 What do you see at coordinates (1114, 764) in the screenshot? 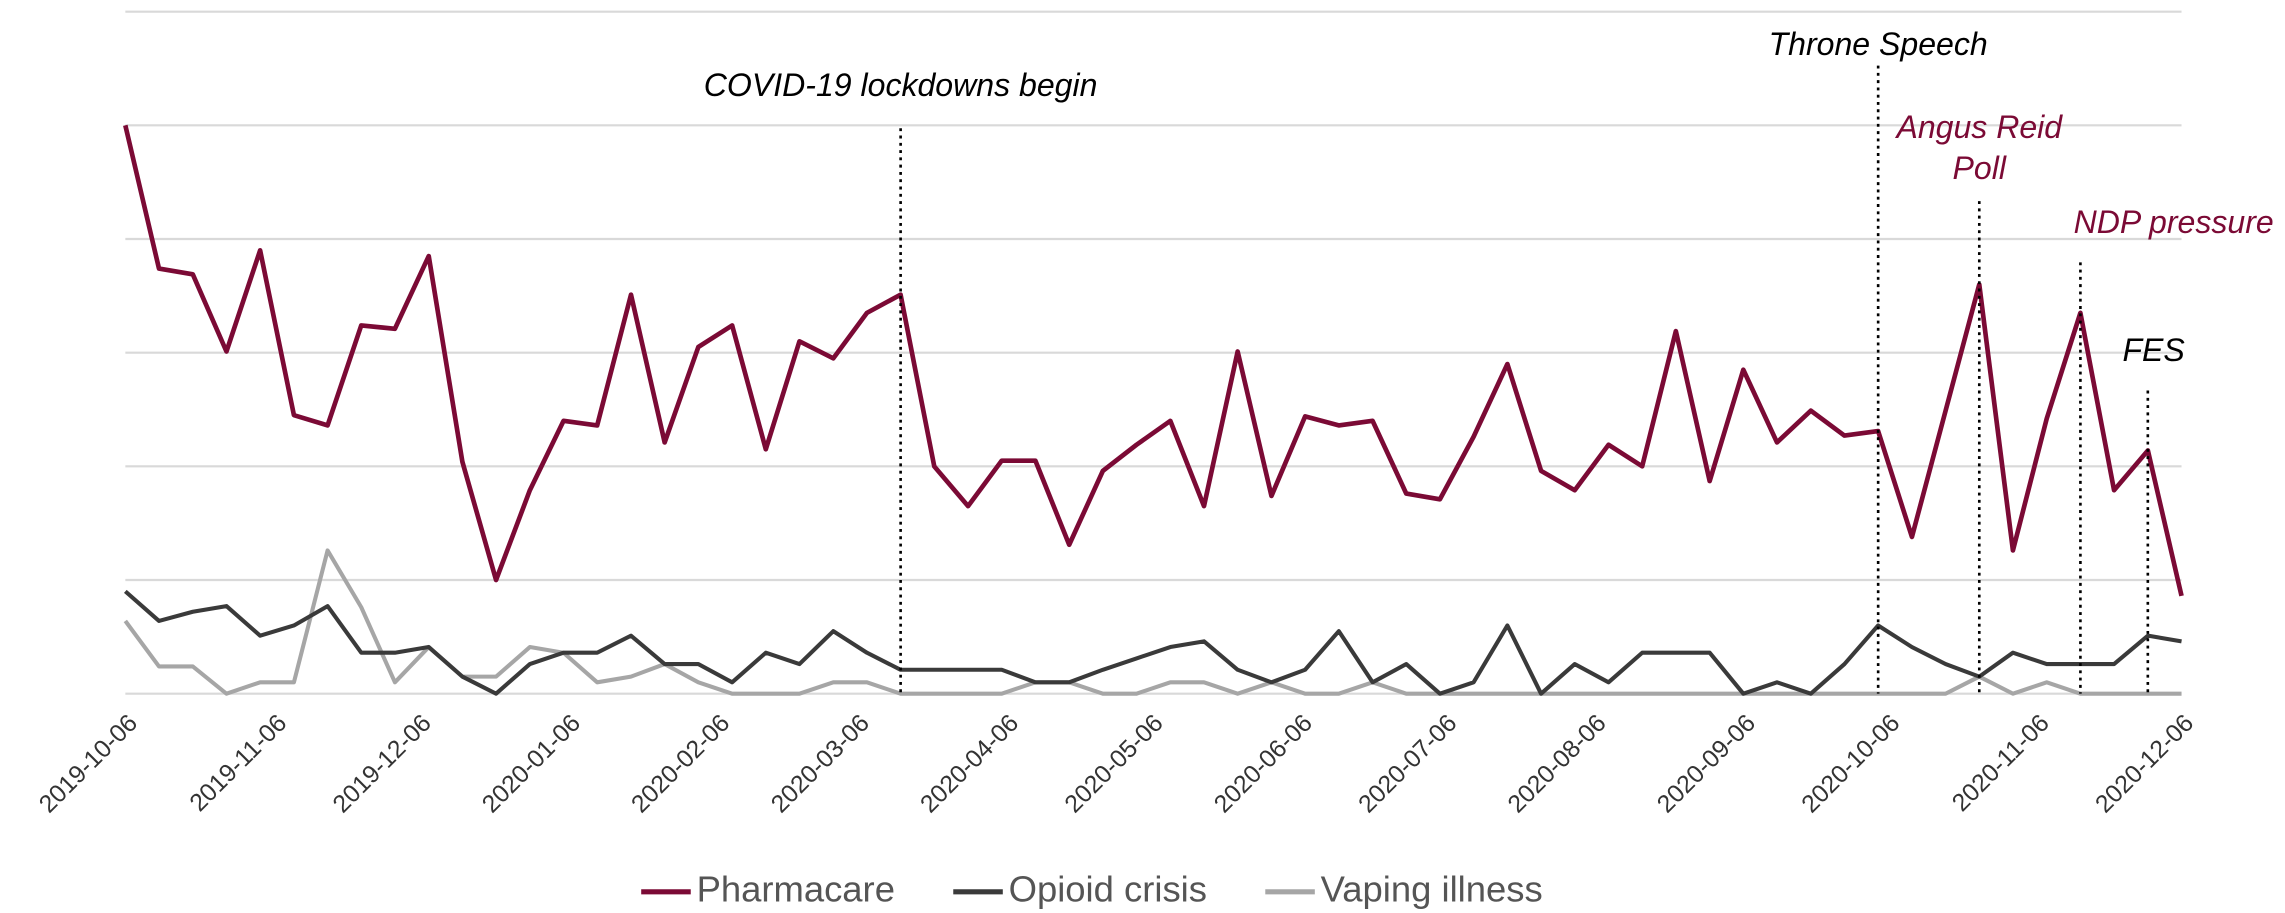
I see `x-tick-label: 2020-05-06` at bounding box center [1114, 764].